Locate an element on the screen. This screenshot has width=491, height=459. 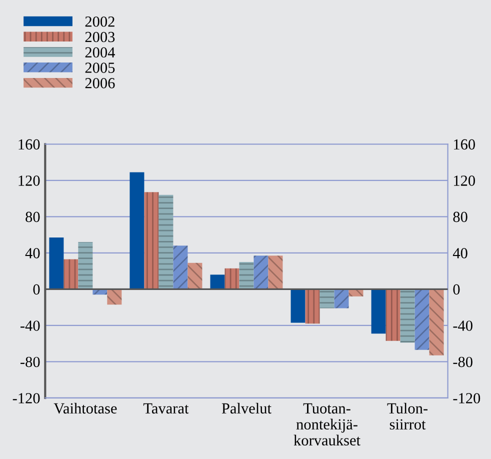
y-tick-label: 40 is located at coordinates (32, 253).